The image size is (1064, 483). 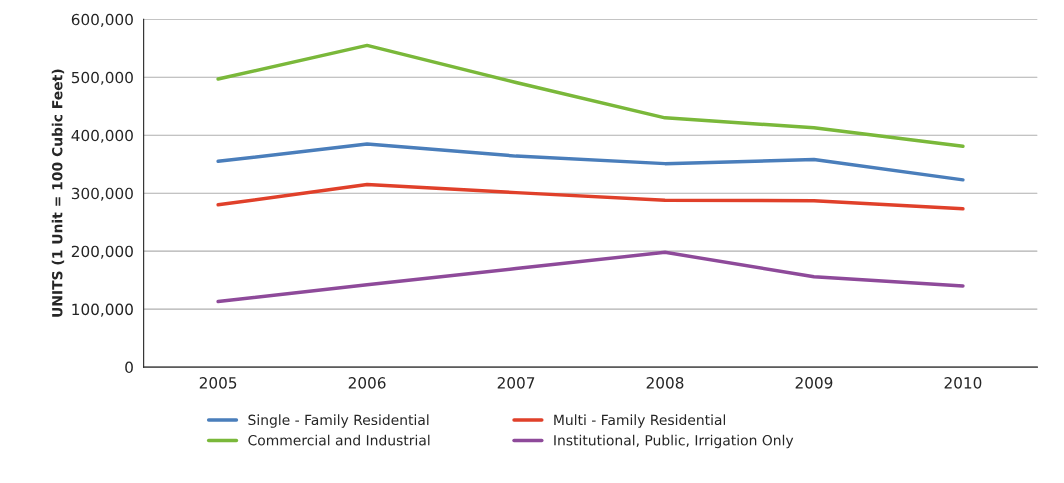 What do you see at coordinates (367, 383) in the screenshot?
I see `x-tick-label: 2006` at bounding box center [367, 383].